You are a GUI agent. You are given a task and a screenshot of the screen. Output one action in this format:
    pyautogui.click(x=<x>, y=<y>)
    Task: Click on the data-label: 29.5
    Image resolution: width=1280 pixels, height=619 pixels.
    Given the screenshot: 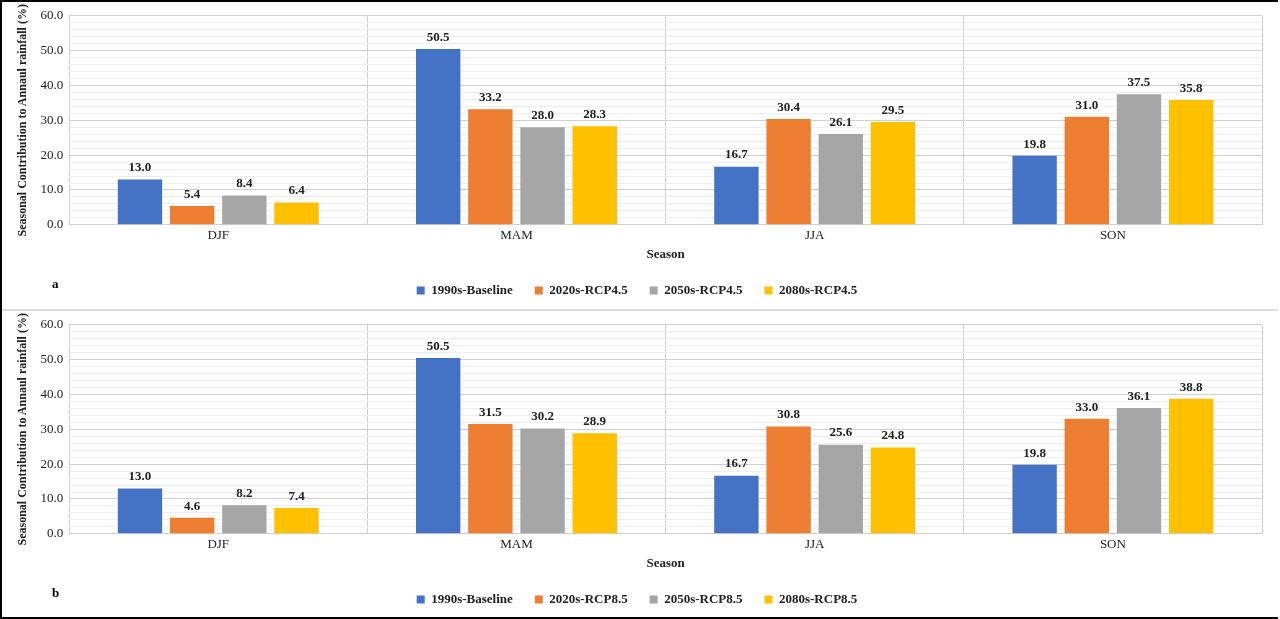 What is the action you would take?
    pyautogui.click(x=893, y=109)
    